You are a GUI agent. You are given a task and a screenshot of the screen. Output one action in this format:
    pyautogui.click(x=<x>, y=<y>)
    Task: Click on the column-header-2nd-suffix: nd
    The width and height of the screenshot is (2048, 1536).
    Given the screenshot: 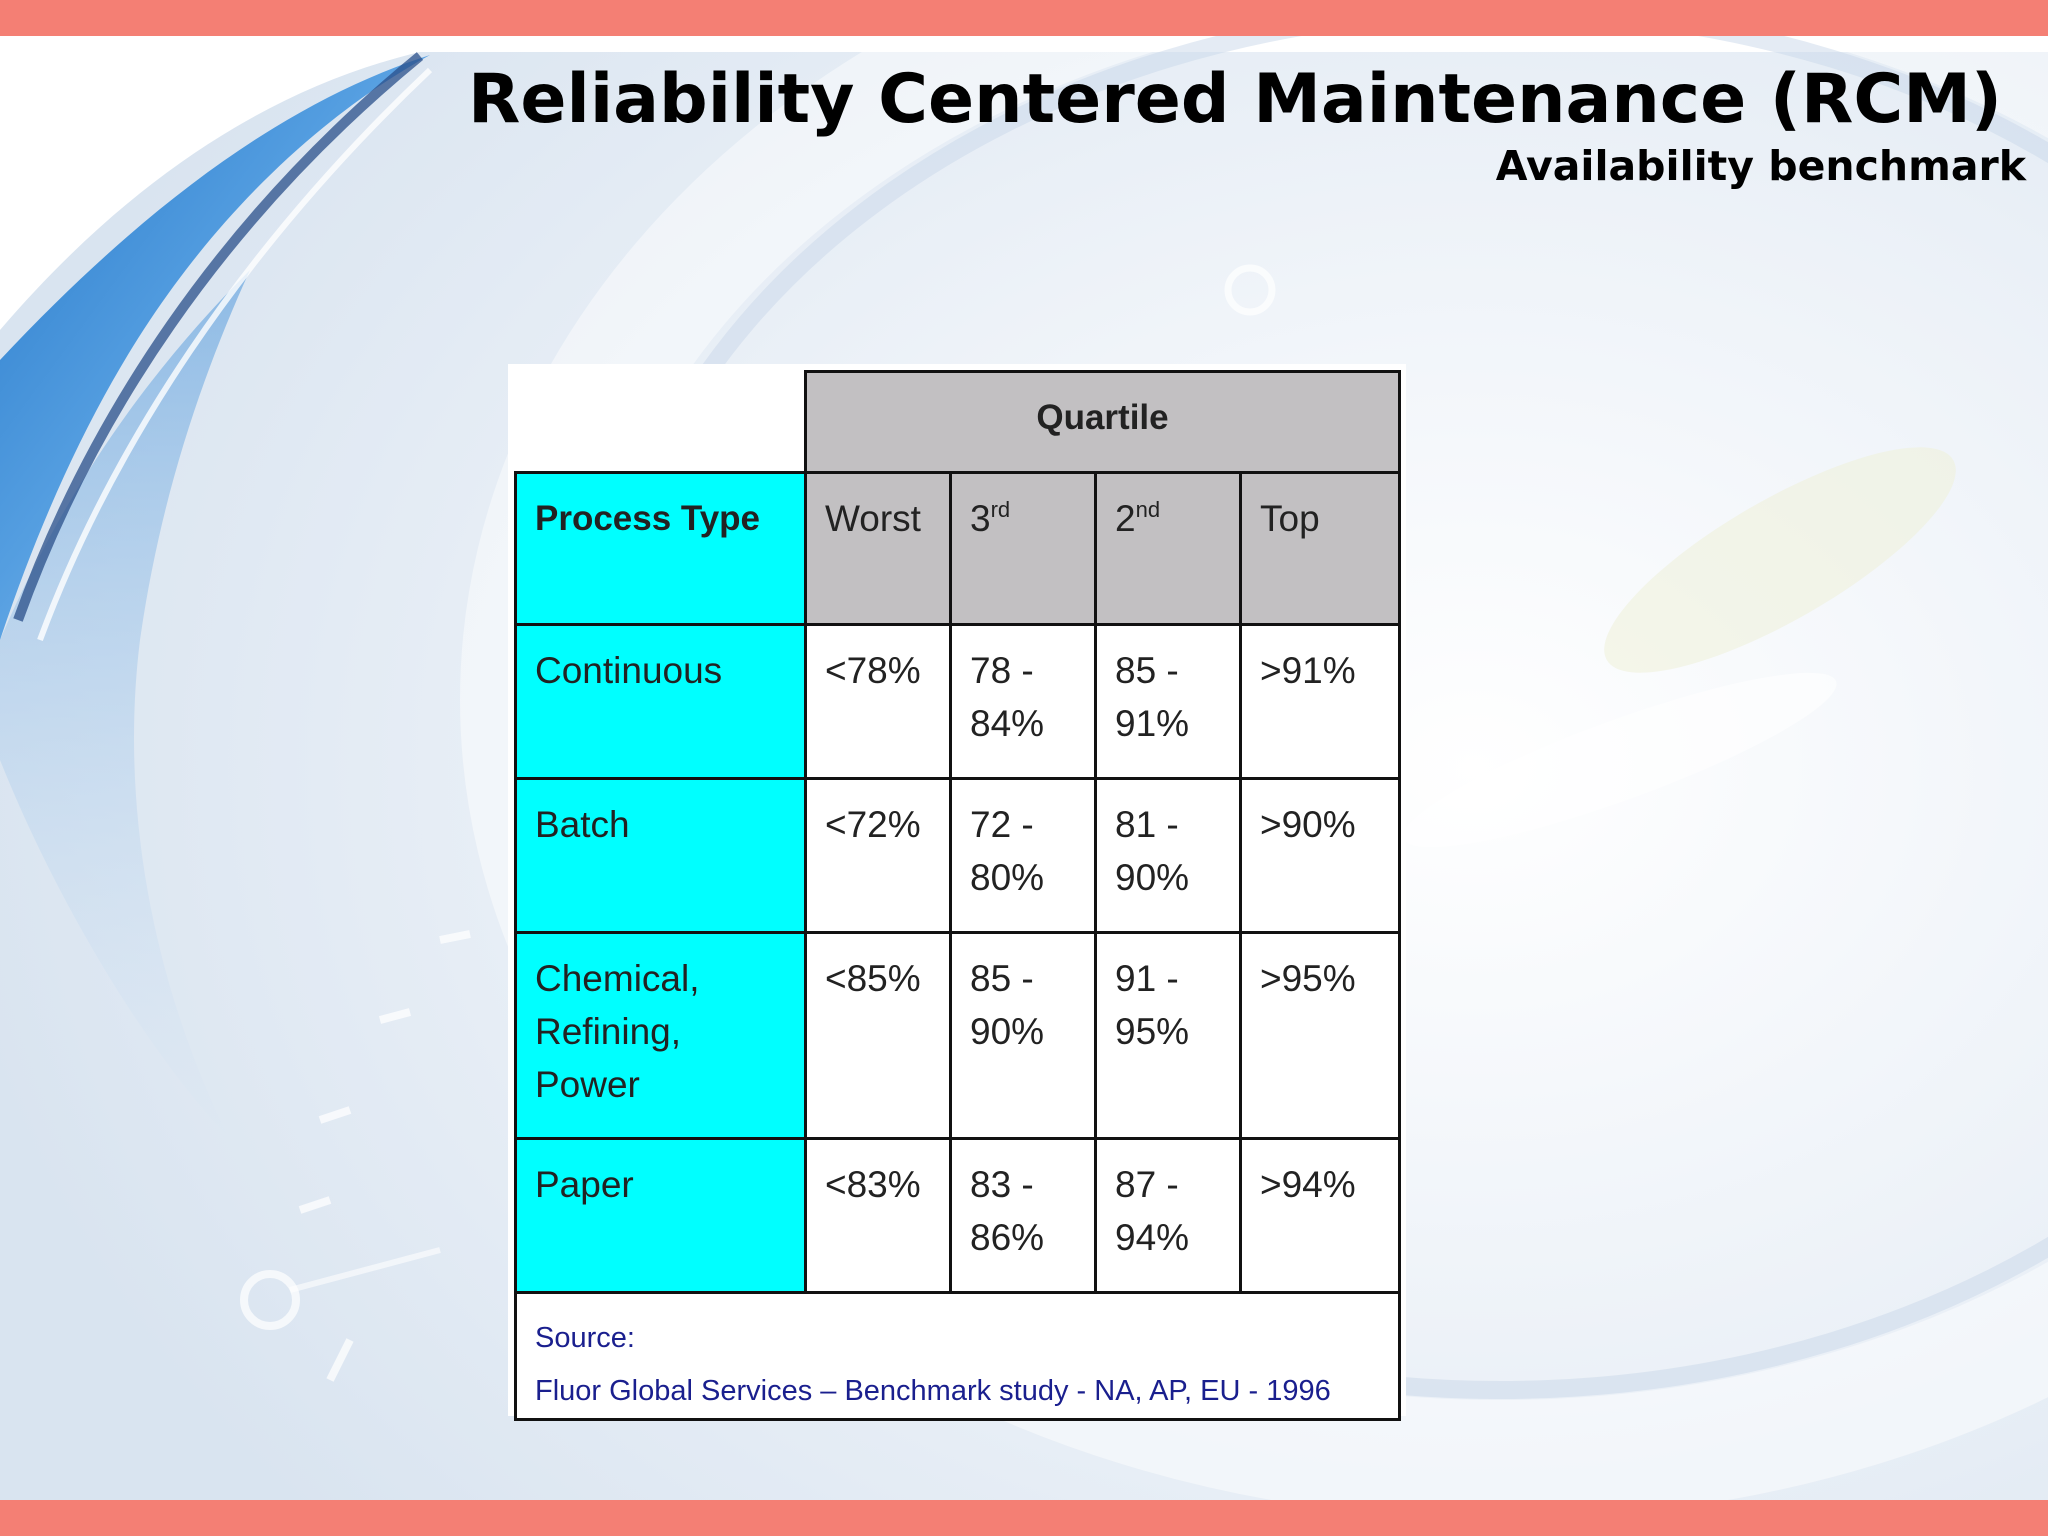 What is the action you would take?
    pyautogui.click(x=1148, y=509)
    